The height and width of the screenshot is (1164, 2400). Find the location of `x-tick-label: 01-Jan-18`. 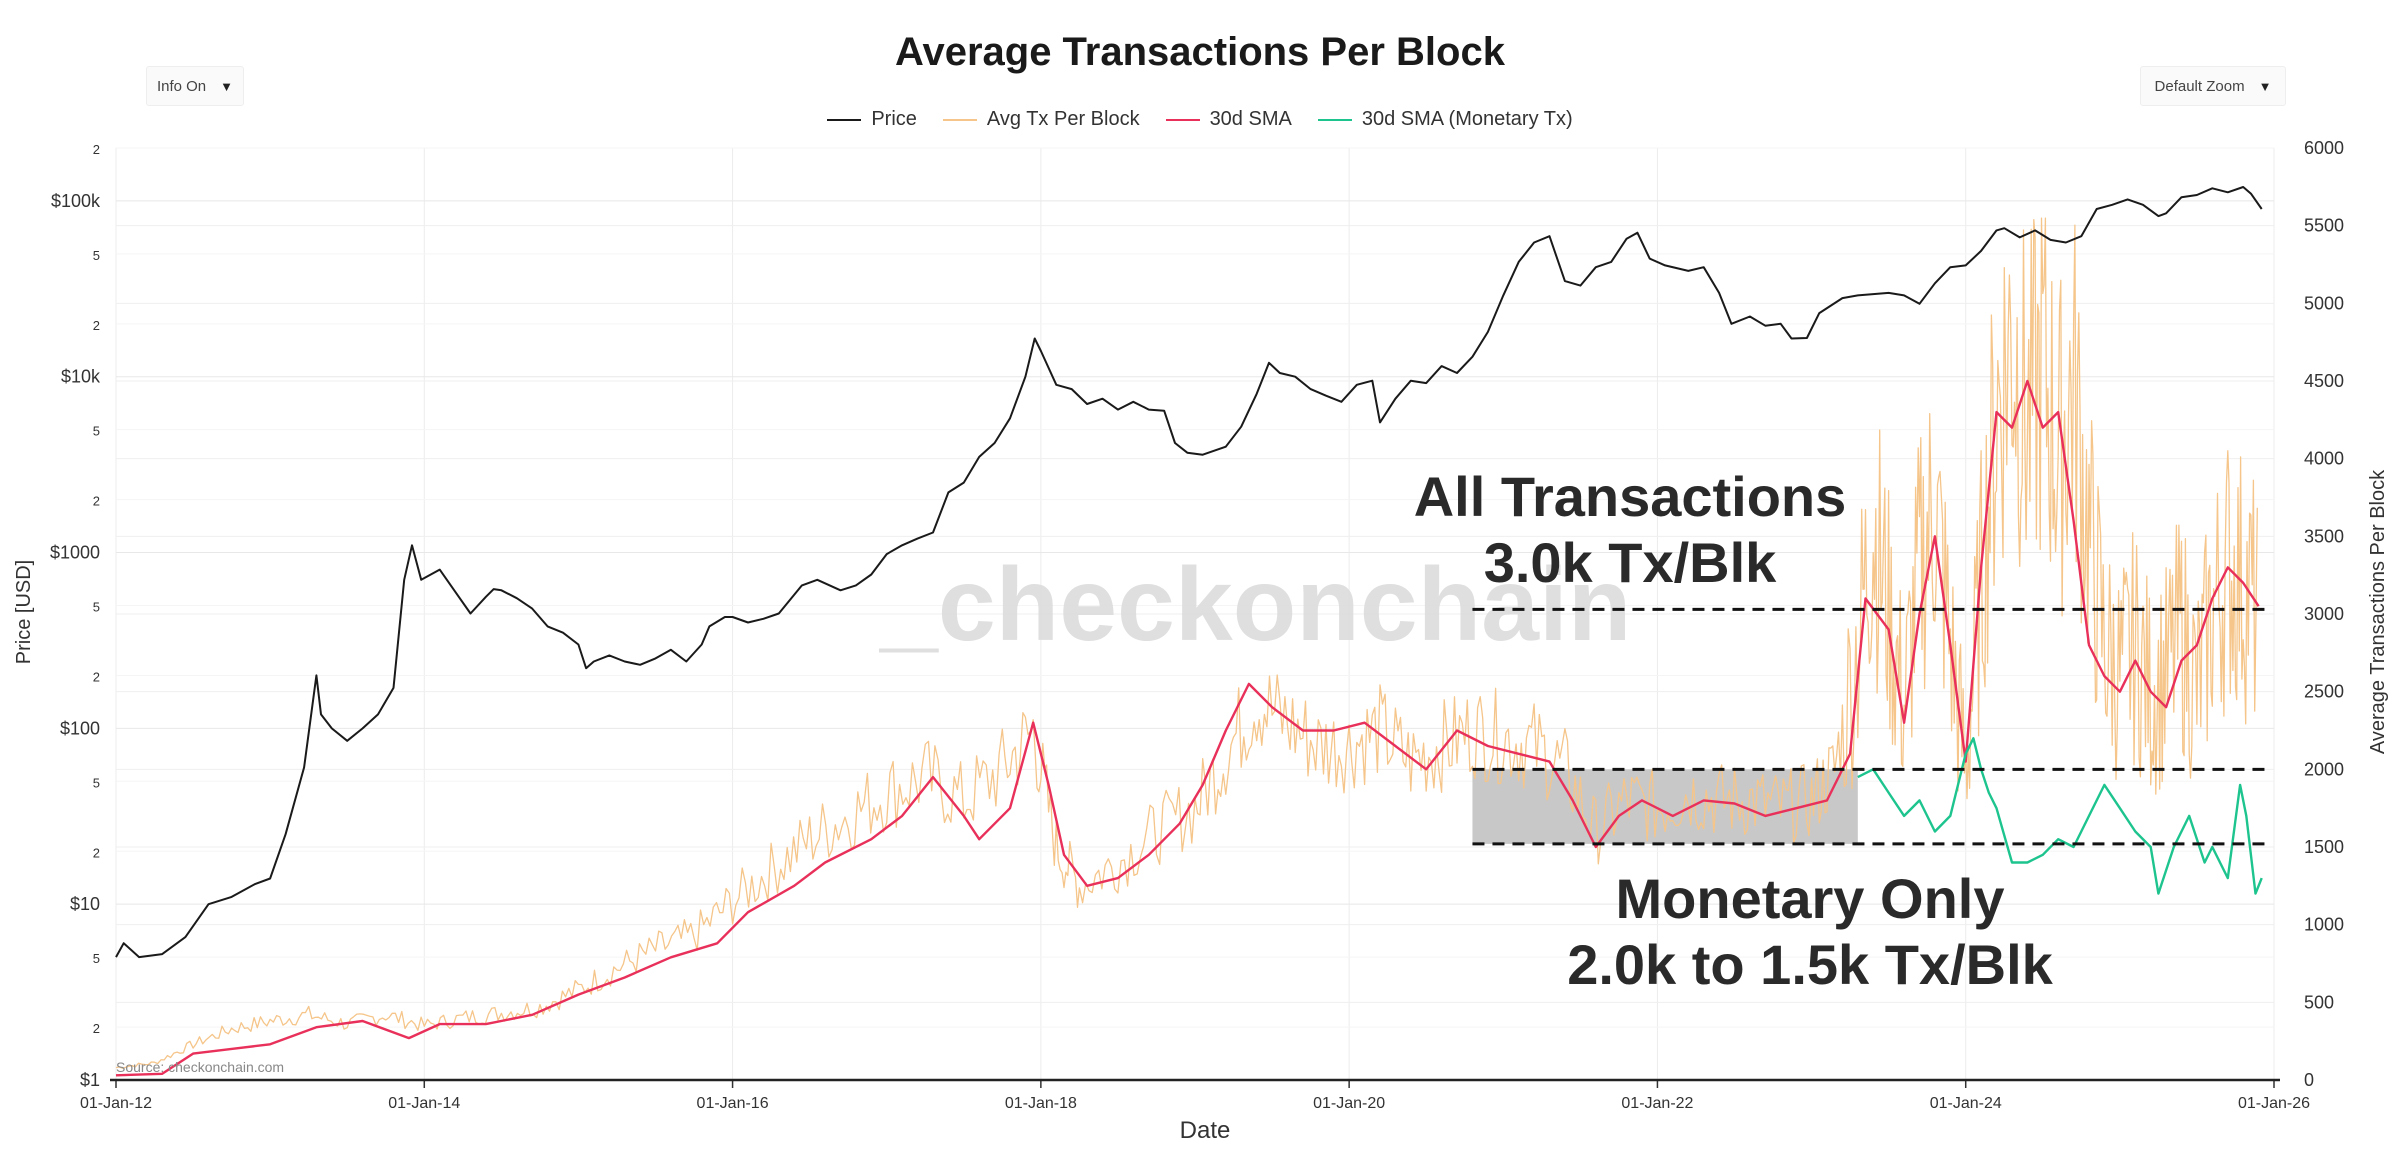

x-tick-label: 01-Jan-18 is located at coordinates (1041, 1103).